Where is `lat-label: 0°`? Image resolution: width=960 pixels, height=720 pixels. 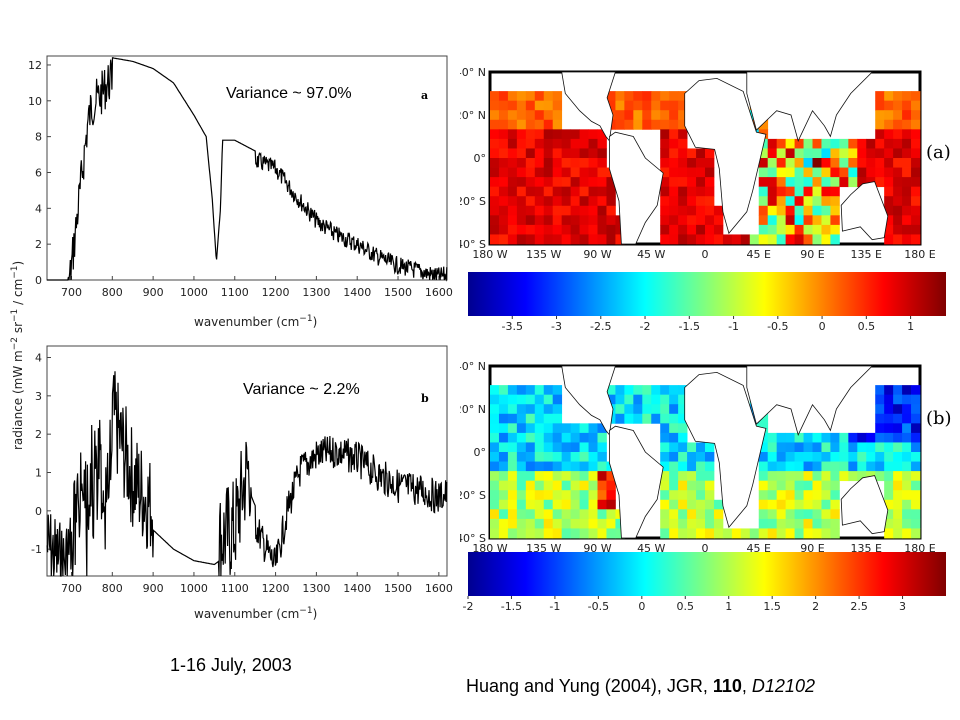
lat-label: 0° is located at coordinates (480, 158).